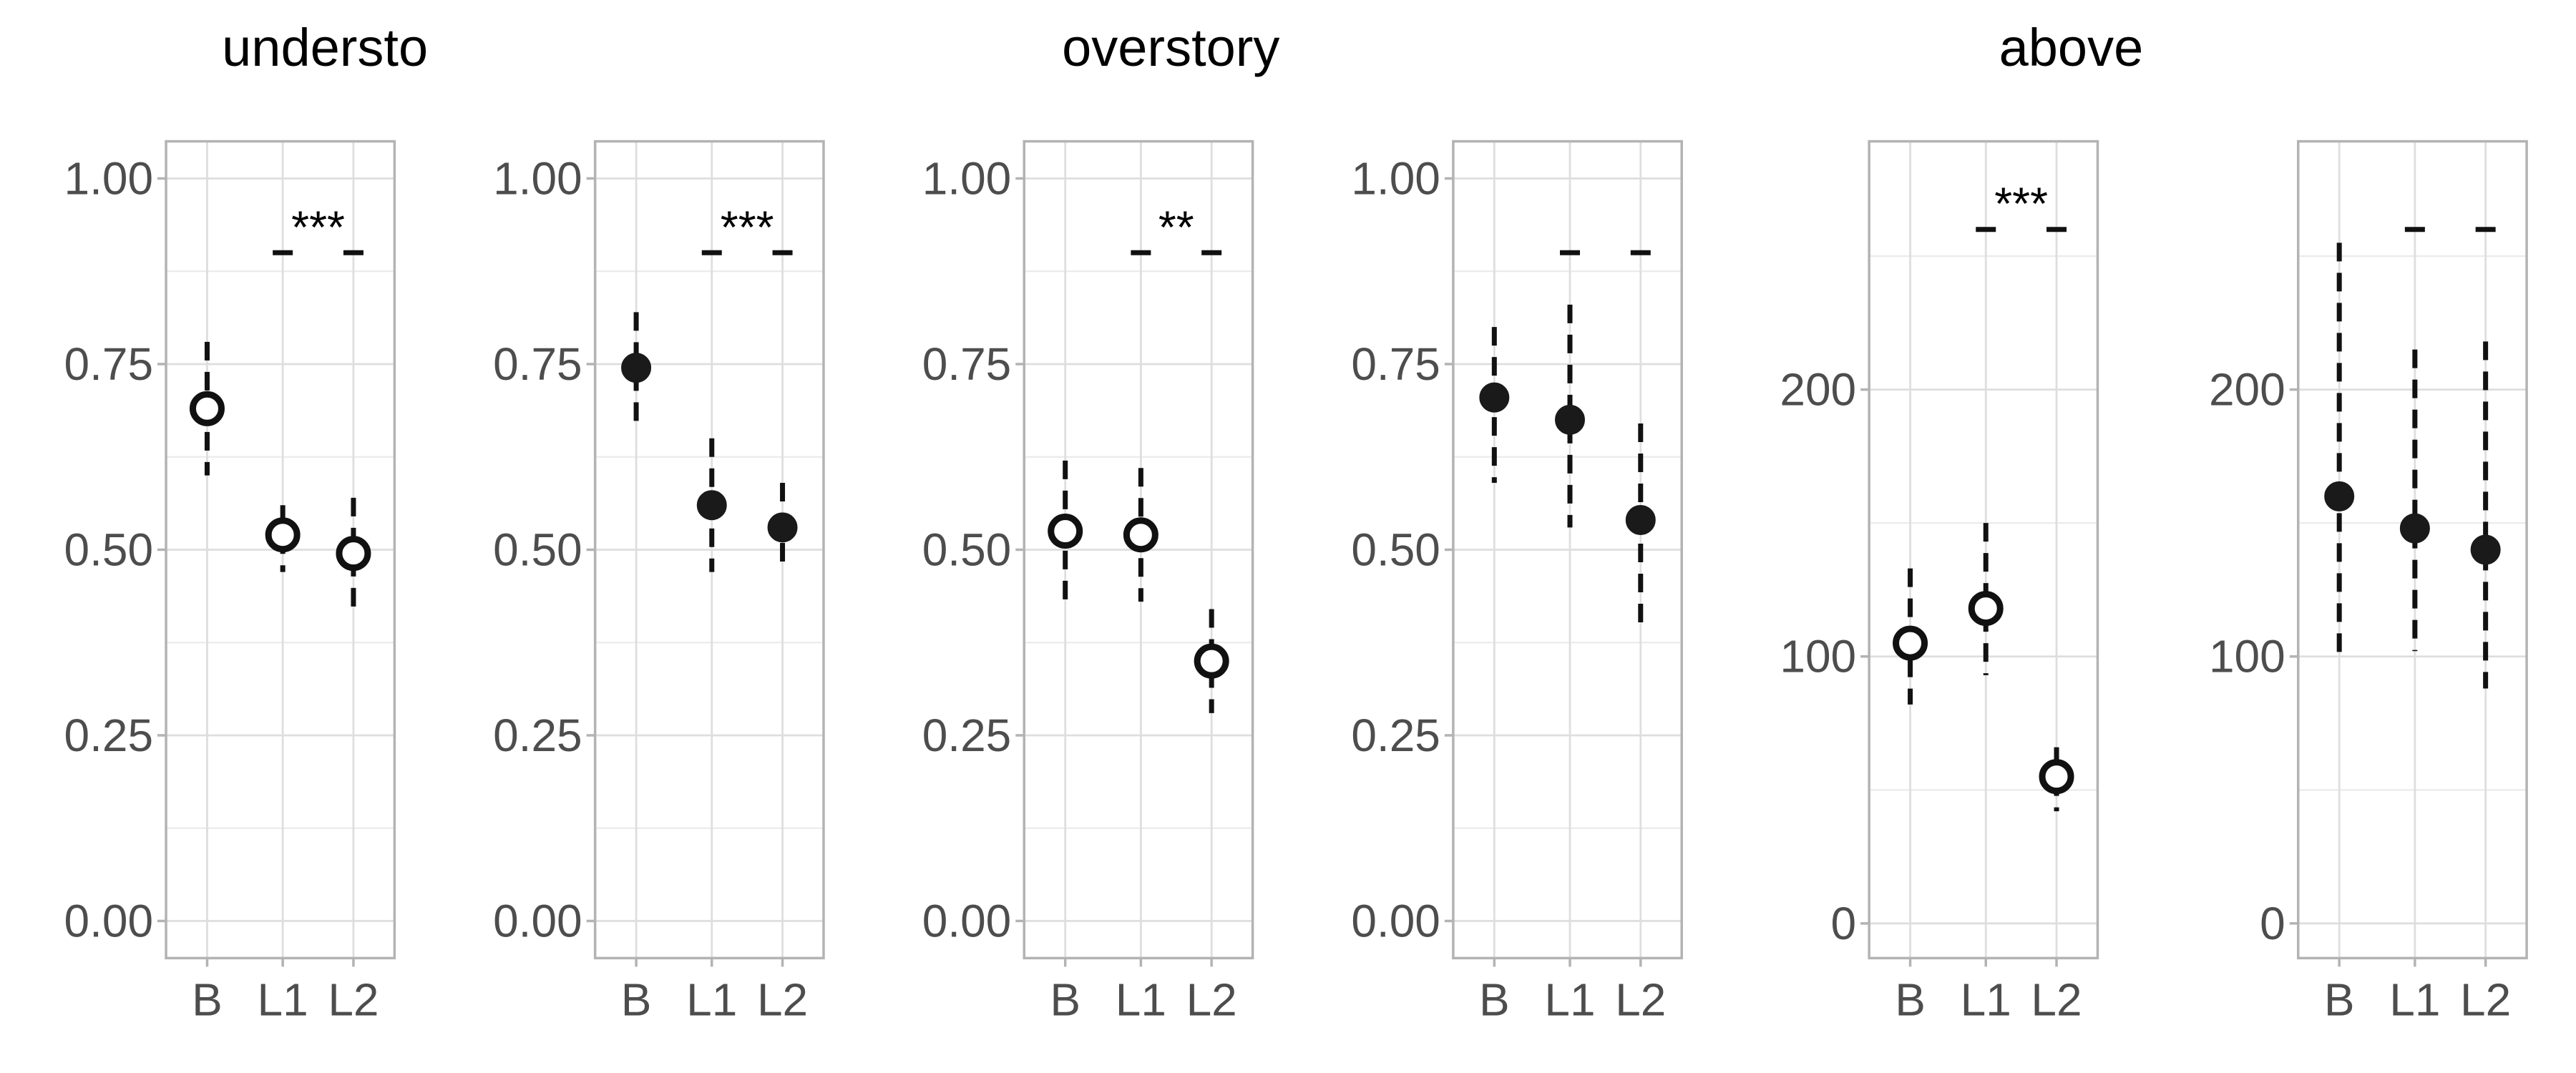 The height and width of the screenshot is (1073, 2576). What do you see at coordinates (1176, 227) in the screenshot?
I see `significance-label: **` at bounding box center [1176, 227].